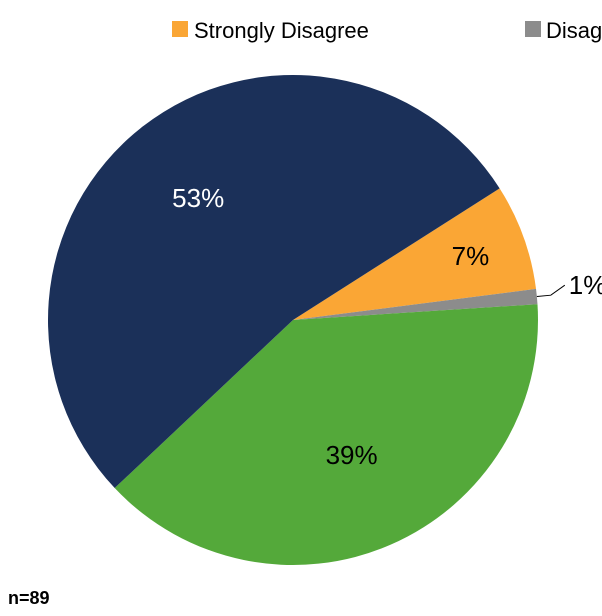  What do you see at coordinates (551, 290) in the screenshot?
I see `pie-leader-line` at bounding box center [551, 290].